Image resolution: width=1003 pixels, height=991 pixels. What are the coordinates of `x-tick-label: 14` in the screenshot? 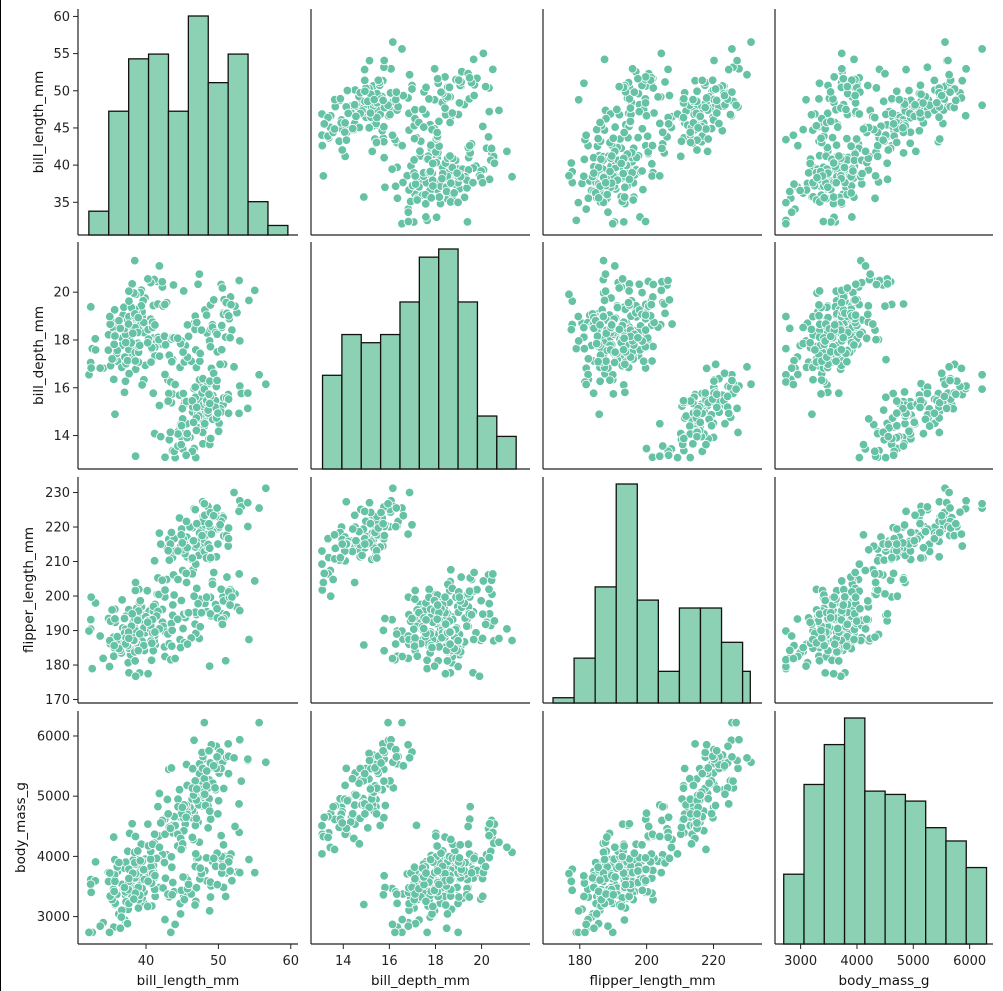 It's located at (343, 961).